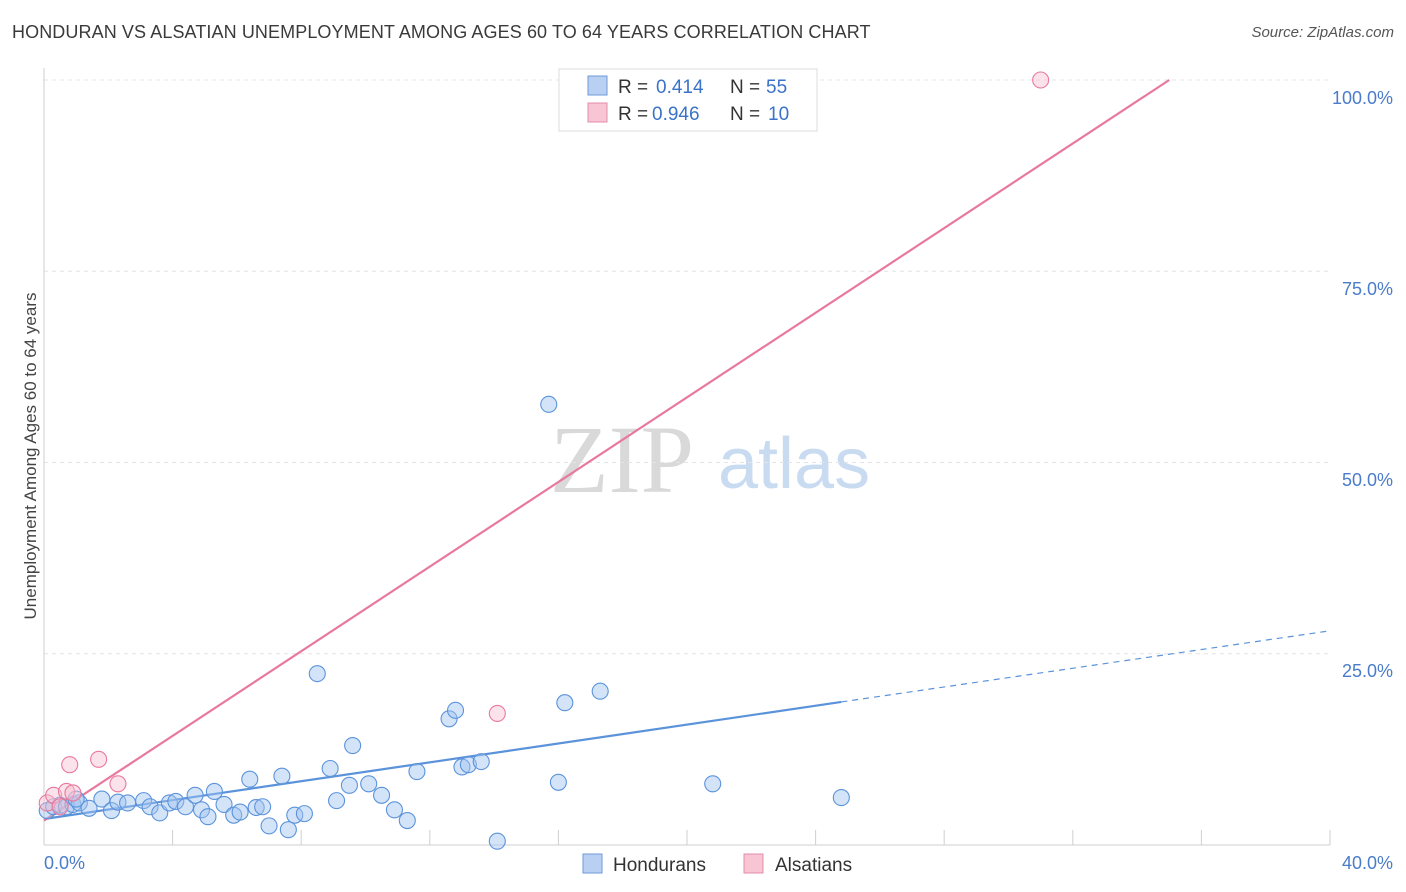 The width and height of the screenshot is (1406, 892). What do you see at coordinates (597, 112) in the screenshot?
I see `legend-swatch-alsatians` at bounding box center [597, 112].